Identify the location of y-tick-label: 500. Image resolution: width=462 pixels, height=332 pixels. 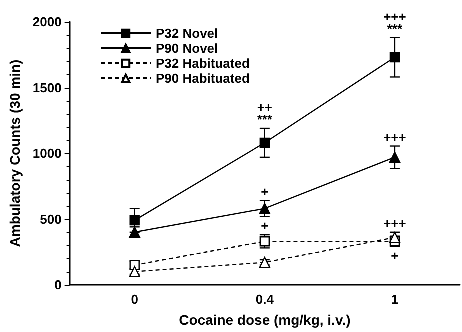
(51, 219).